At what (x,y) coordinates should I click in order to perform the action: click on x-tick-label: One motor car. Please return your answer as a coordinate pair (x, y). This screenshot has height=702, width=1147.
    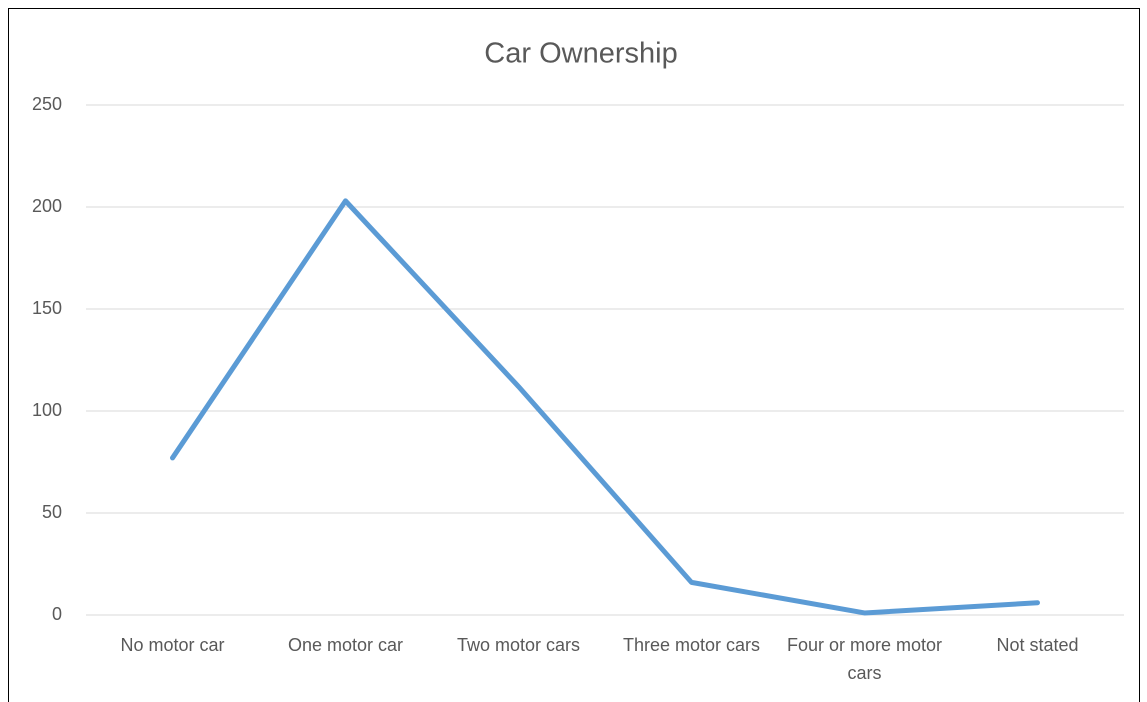
    Looking at the image, I should click on (345, 645).